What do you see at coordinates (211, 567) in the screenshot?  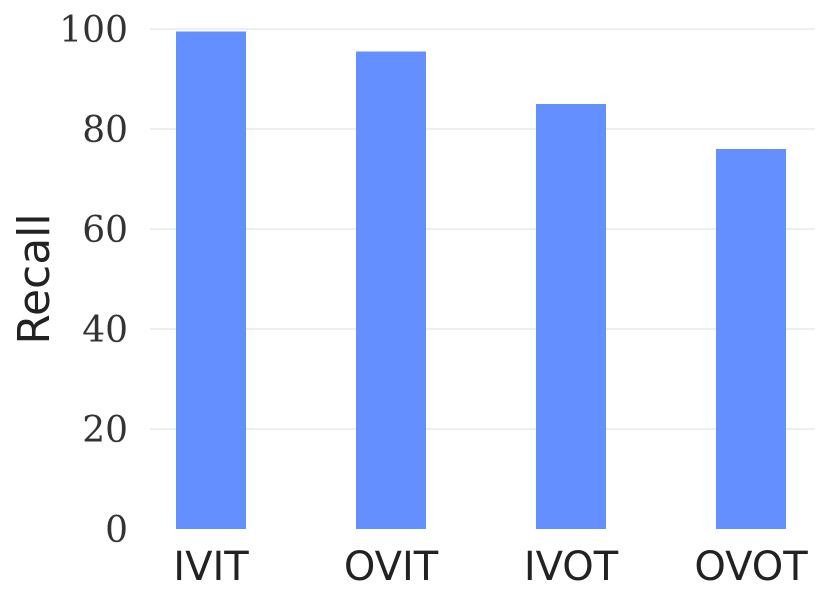 I see `x-tick-label: IVIT` at bounding box center [211, 567].